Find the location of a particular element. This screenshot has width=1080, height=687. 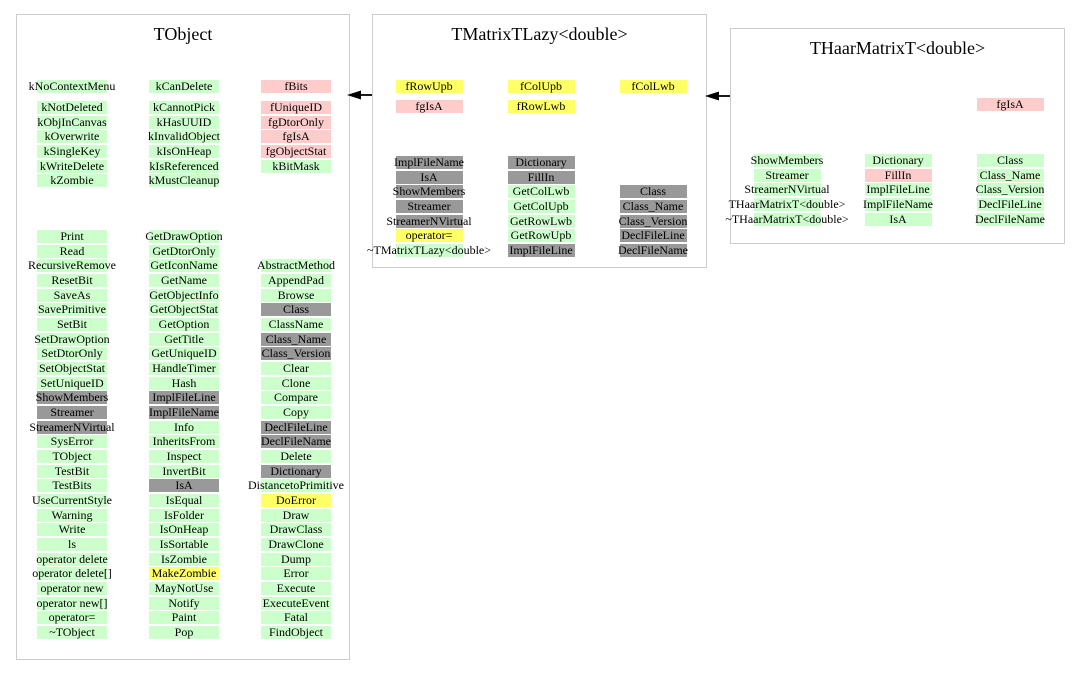

method-cell: Browse is located at coordinates (296, 295).